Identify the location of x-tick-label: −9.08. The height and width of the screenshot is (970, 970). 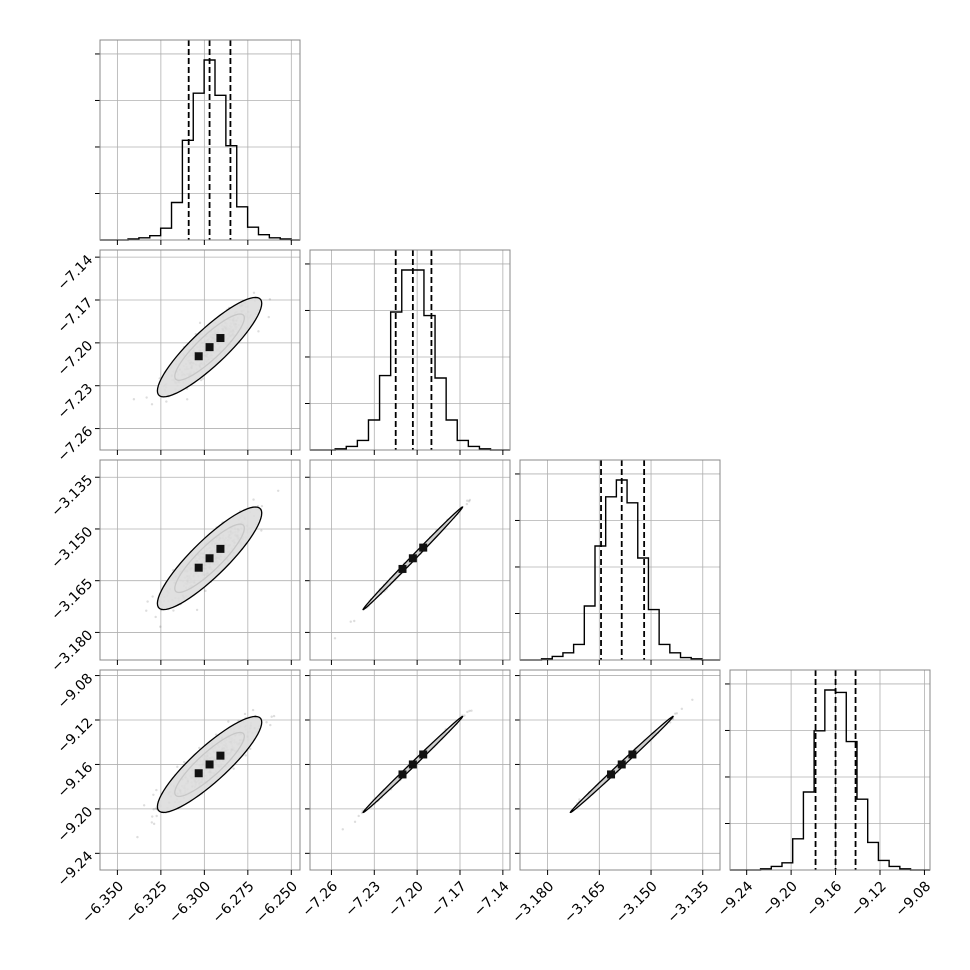
(914, 899).